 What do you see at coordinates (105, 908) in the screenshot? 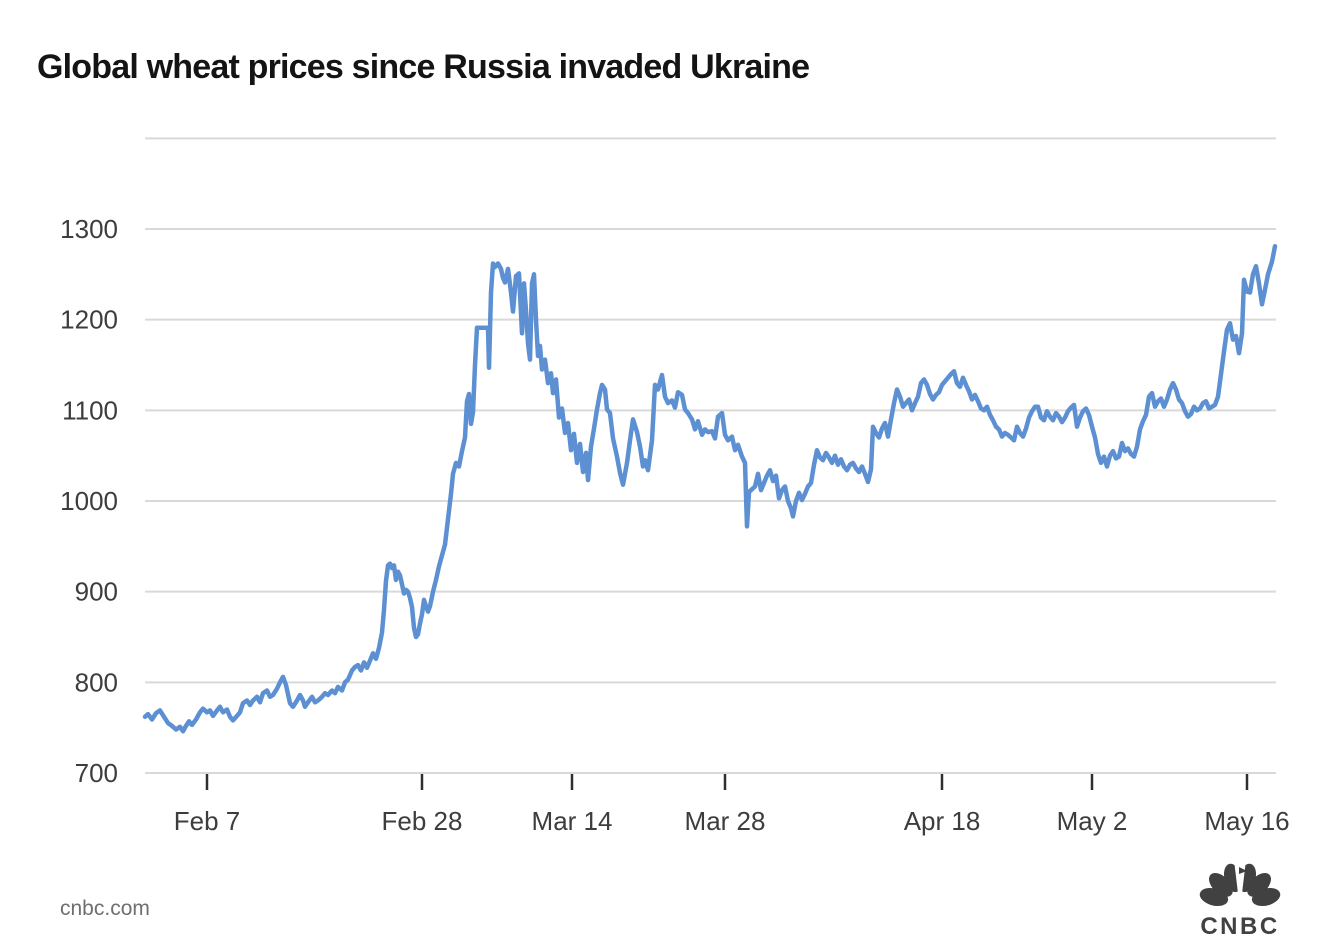
I see `source-attribution: cnbc.com` at bounding box center [105, 908].